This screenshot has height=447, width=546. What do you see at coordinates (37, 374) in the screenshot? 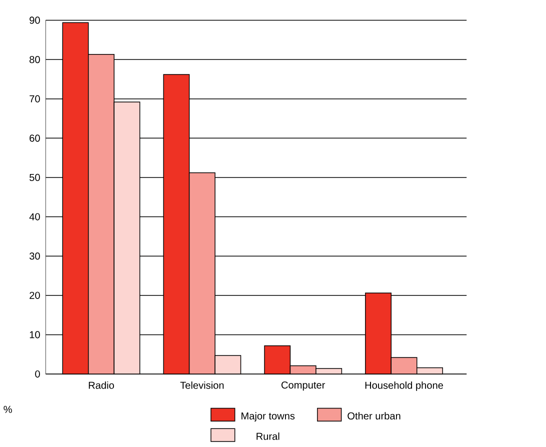
I see `y-tick-label: 0` at bounding box center [37, 374].